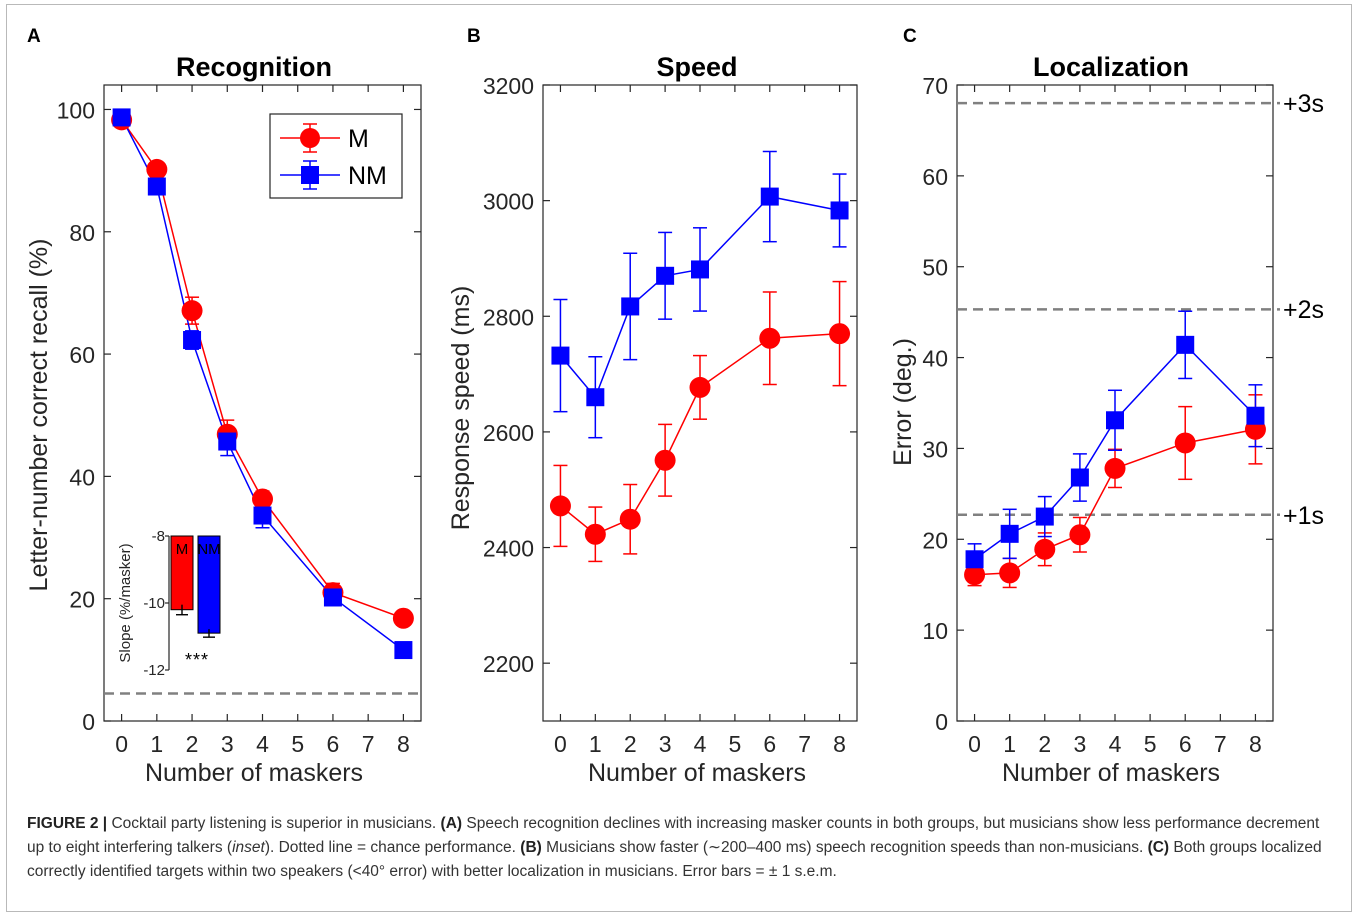 Image resolution: width=1358 pixels, height=922 pixels. Describe the element at coordinates (1079, 744) in the screenshot. I see `x-tick-label-c: 3` at that location.